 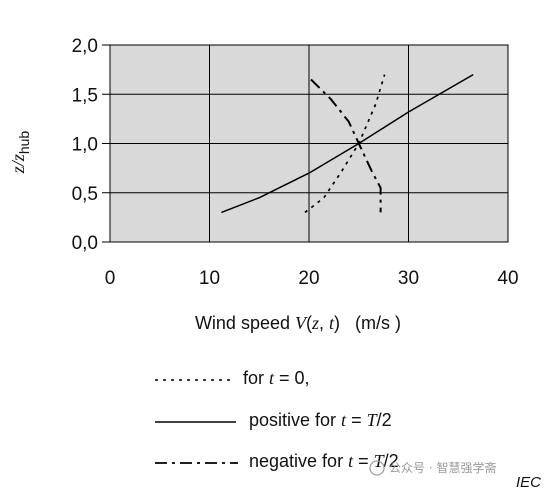 I want to click on y-tick-label: 2,0, so click(x=85, y=46).